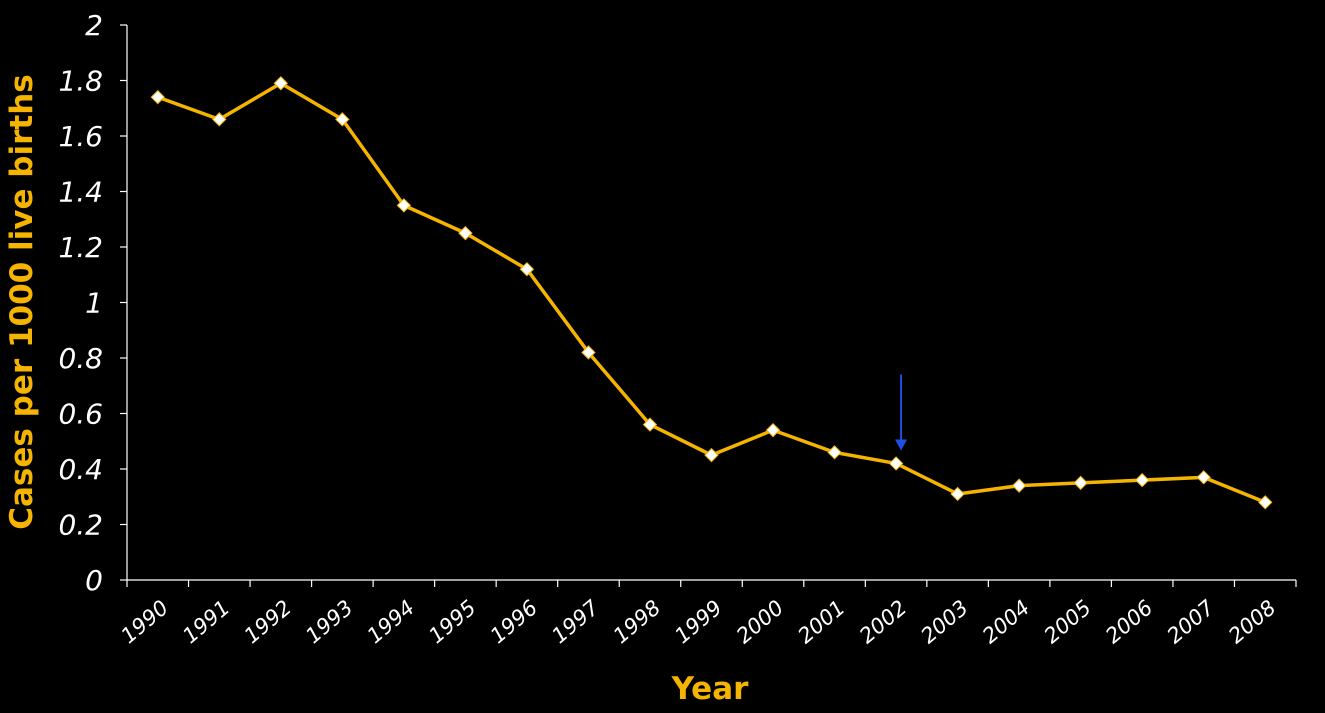  Describe the element at coordinates (834, 452) in the screenshot. I see `data-point-2001` at that location.